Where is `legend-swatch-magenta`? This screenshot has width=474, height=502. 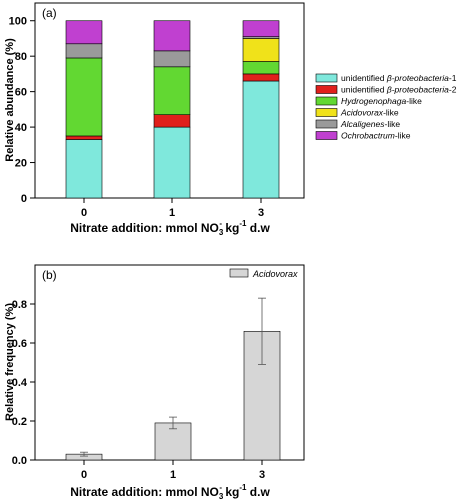
legend-swatch-magenta is located at coordinates (326, 135).